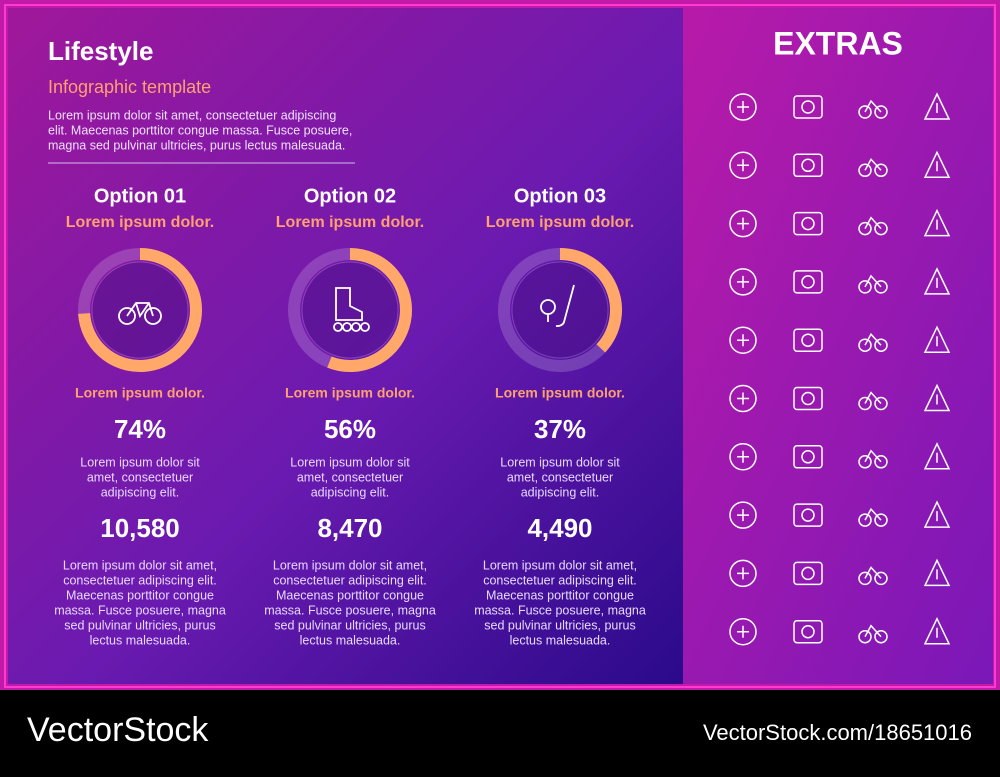  Describe the element at coordinates (560, 196) in the screenshot. I see `option-title: Option 03` at that location.